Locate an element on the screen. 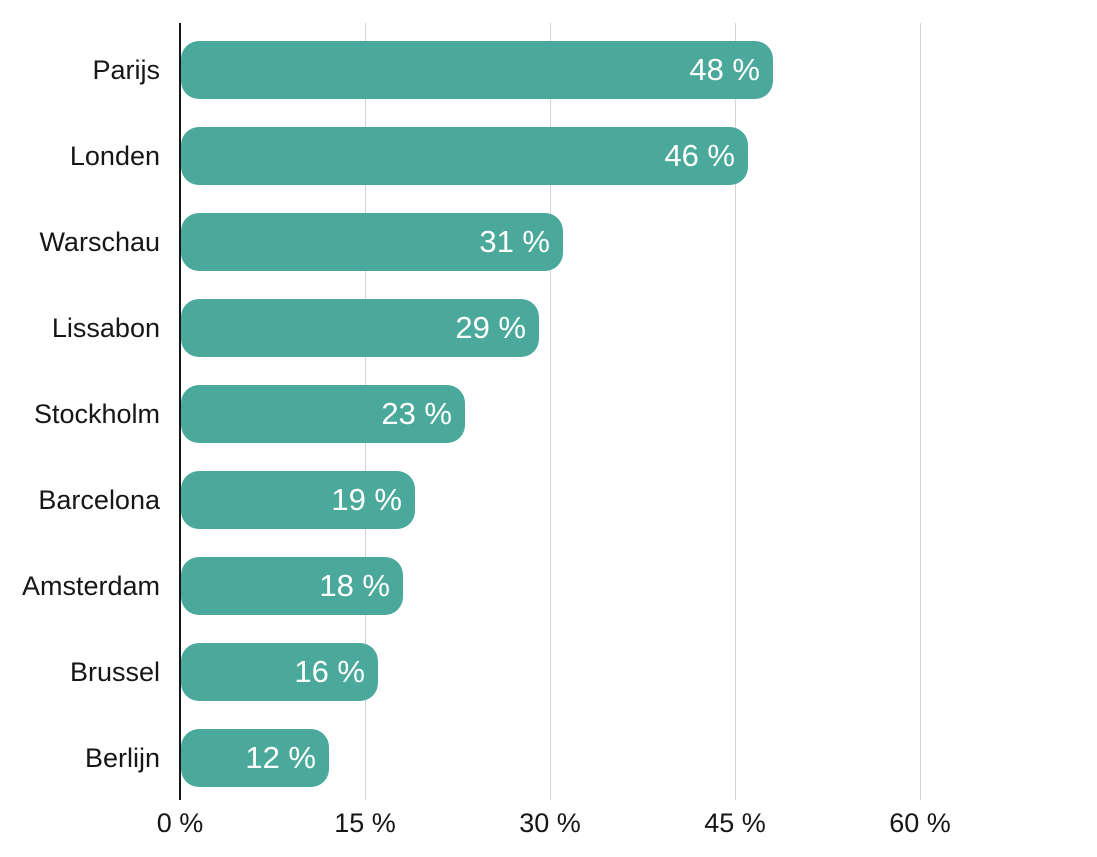 The height and width of the screenshot is (857, 1097). bar-value-label: 31 % is located at coordinates (514, 241).